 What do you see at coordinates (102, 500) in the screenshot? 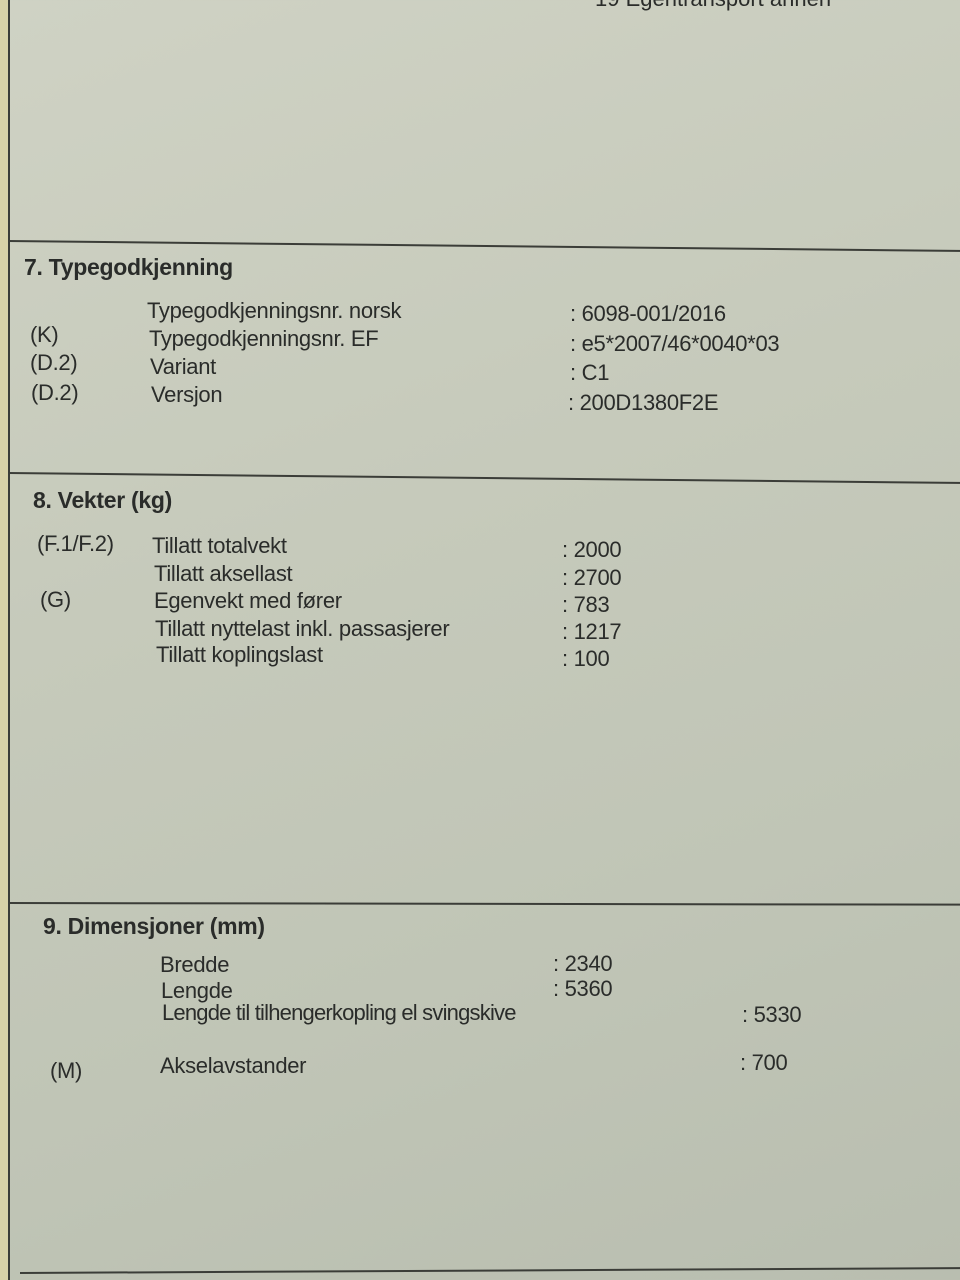
I see `section-title-vekter: 8. Vekter (kg)` at bounding box center [102, 500].